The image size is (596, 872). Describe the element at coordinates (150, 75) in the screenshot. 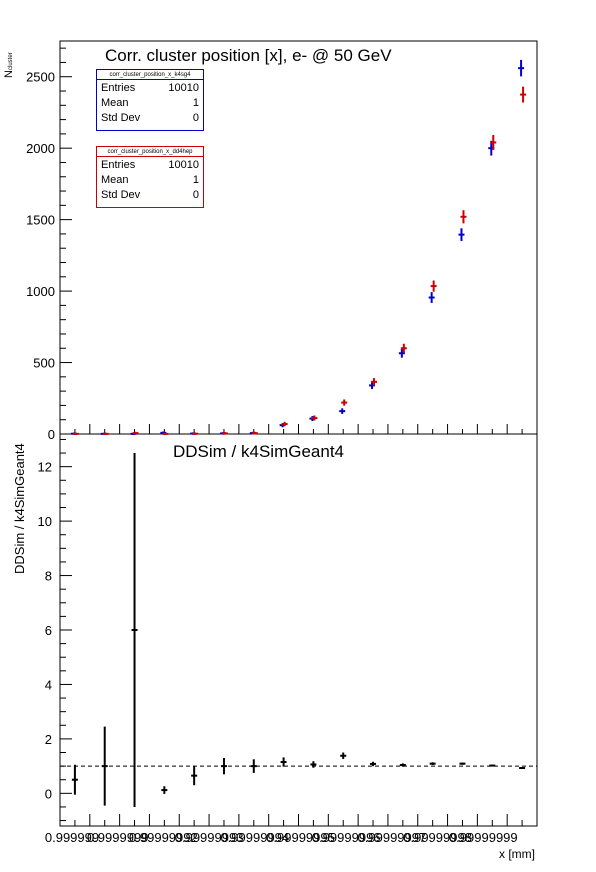

I see `stats-box-k4sg4-title: corr_cluster_position_x_k4sg4` at that location.